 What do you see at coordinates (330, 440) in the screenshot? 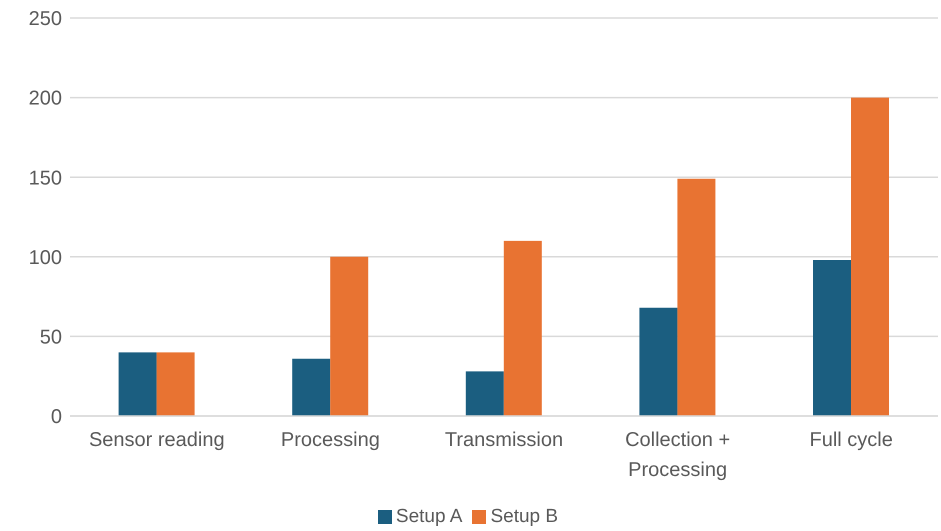
I see `x-tick-label: Processing` at bounding box center [330, 440].